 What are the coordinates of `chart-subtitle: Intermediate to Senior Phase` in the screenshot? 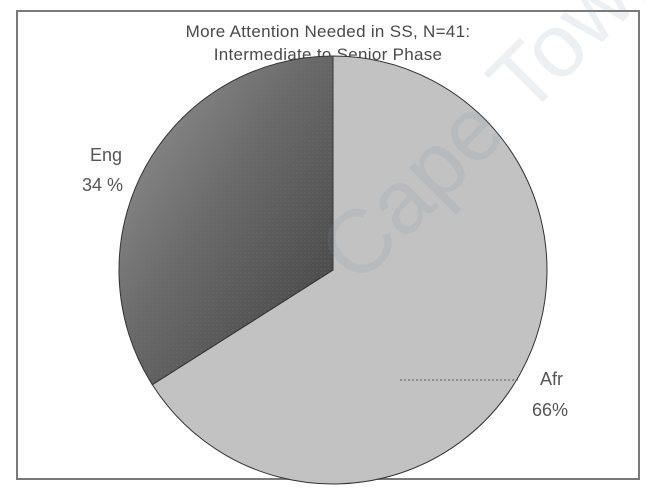 It's located at (328, 54).